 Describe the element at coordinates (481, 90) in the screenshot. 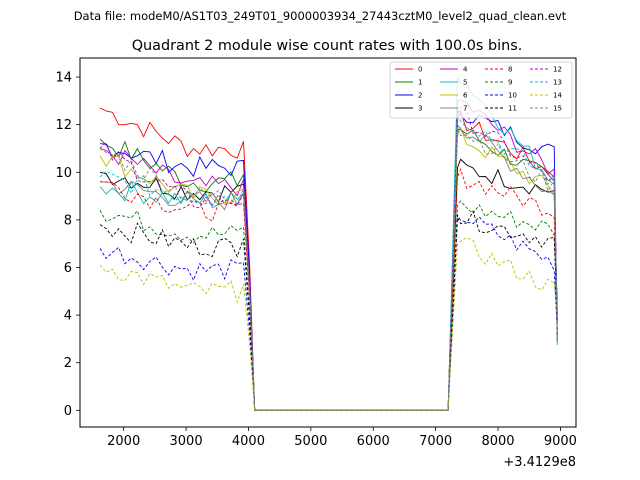

I see `legend-frame` at that location.